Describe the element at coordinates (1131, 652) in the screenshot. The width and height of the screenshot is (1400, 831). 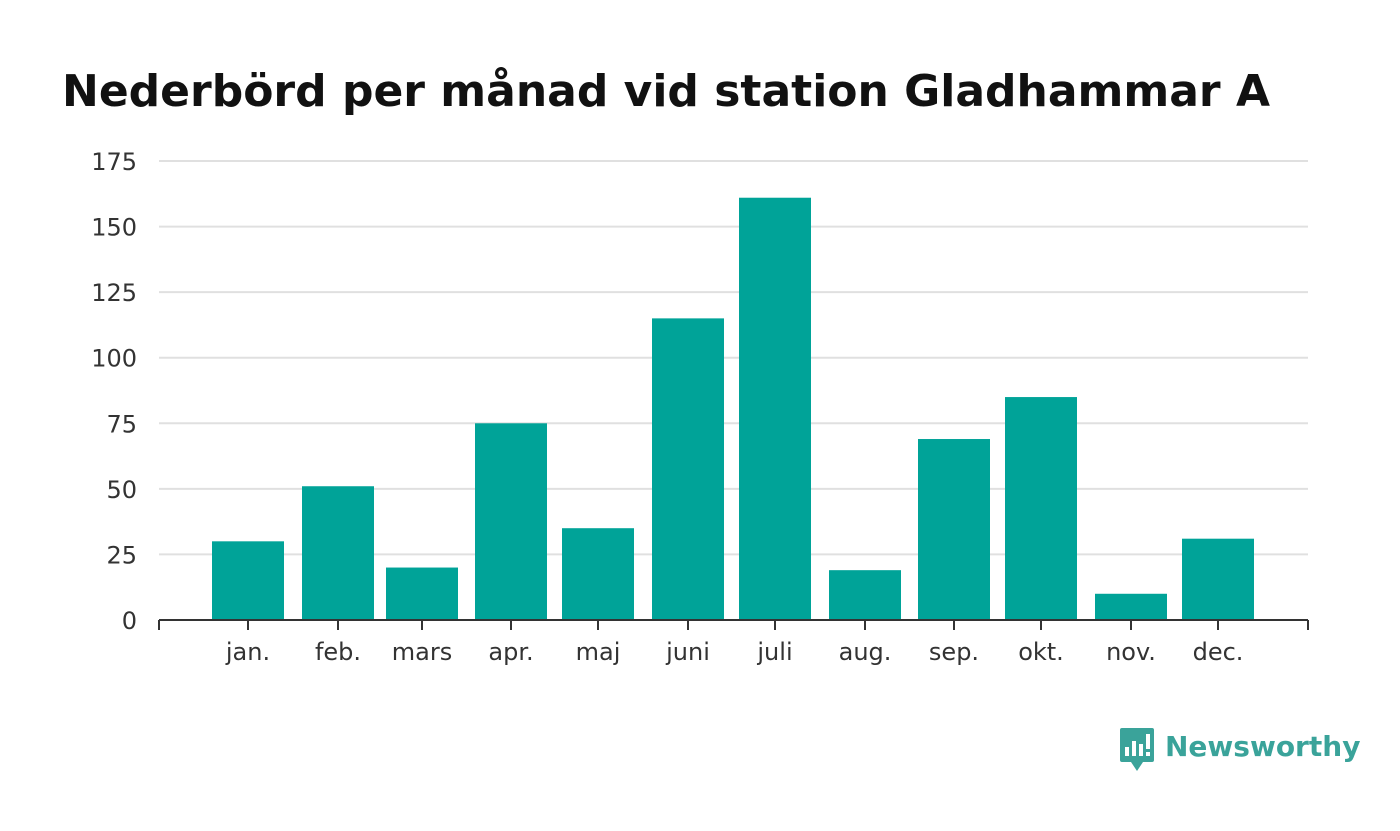
I see `x-tick-label: nov.` at that location.